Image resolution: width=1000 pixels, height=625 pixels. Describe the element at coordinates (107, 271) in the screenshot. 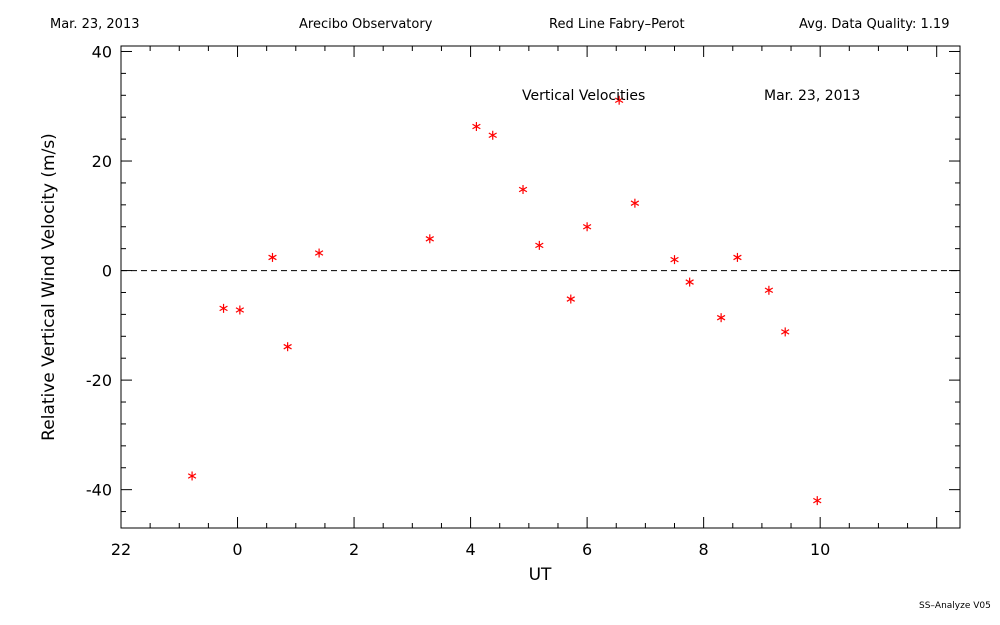

I see `y-tick-label: 0` at that location.